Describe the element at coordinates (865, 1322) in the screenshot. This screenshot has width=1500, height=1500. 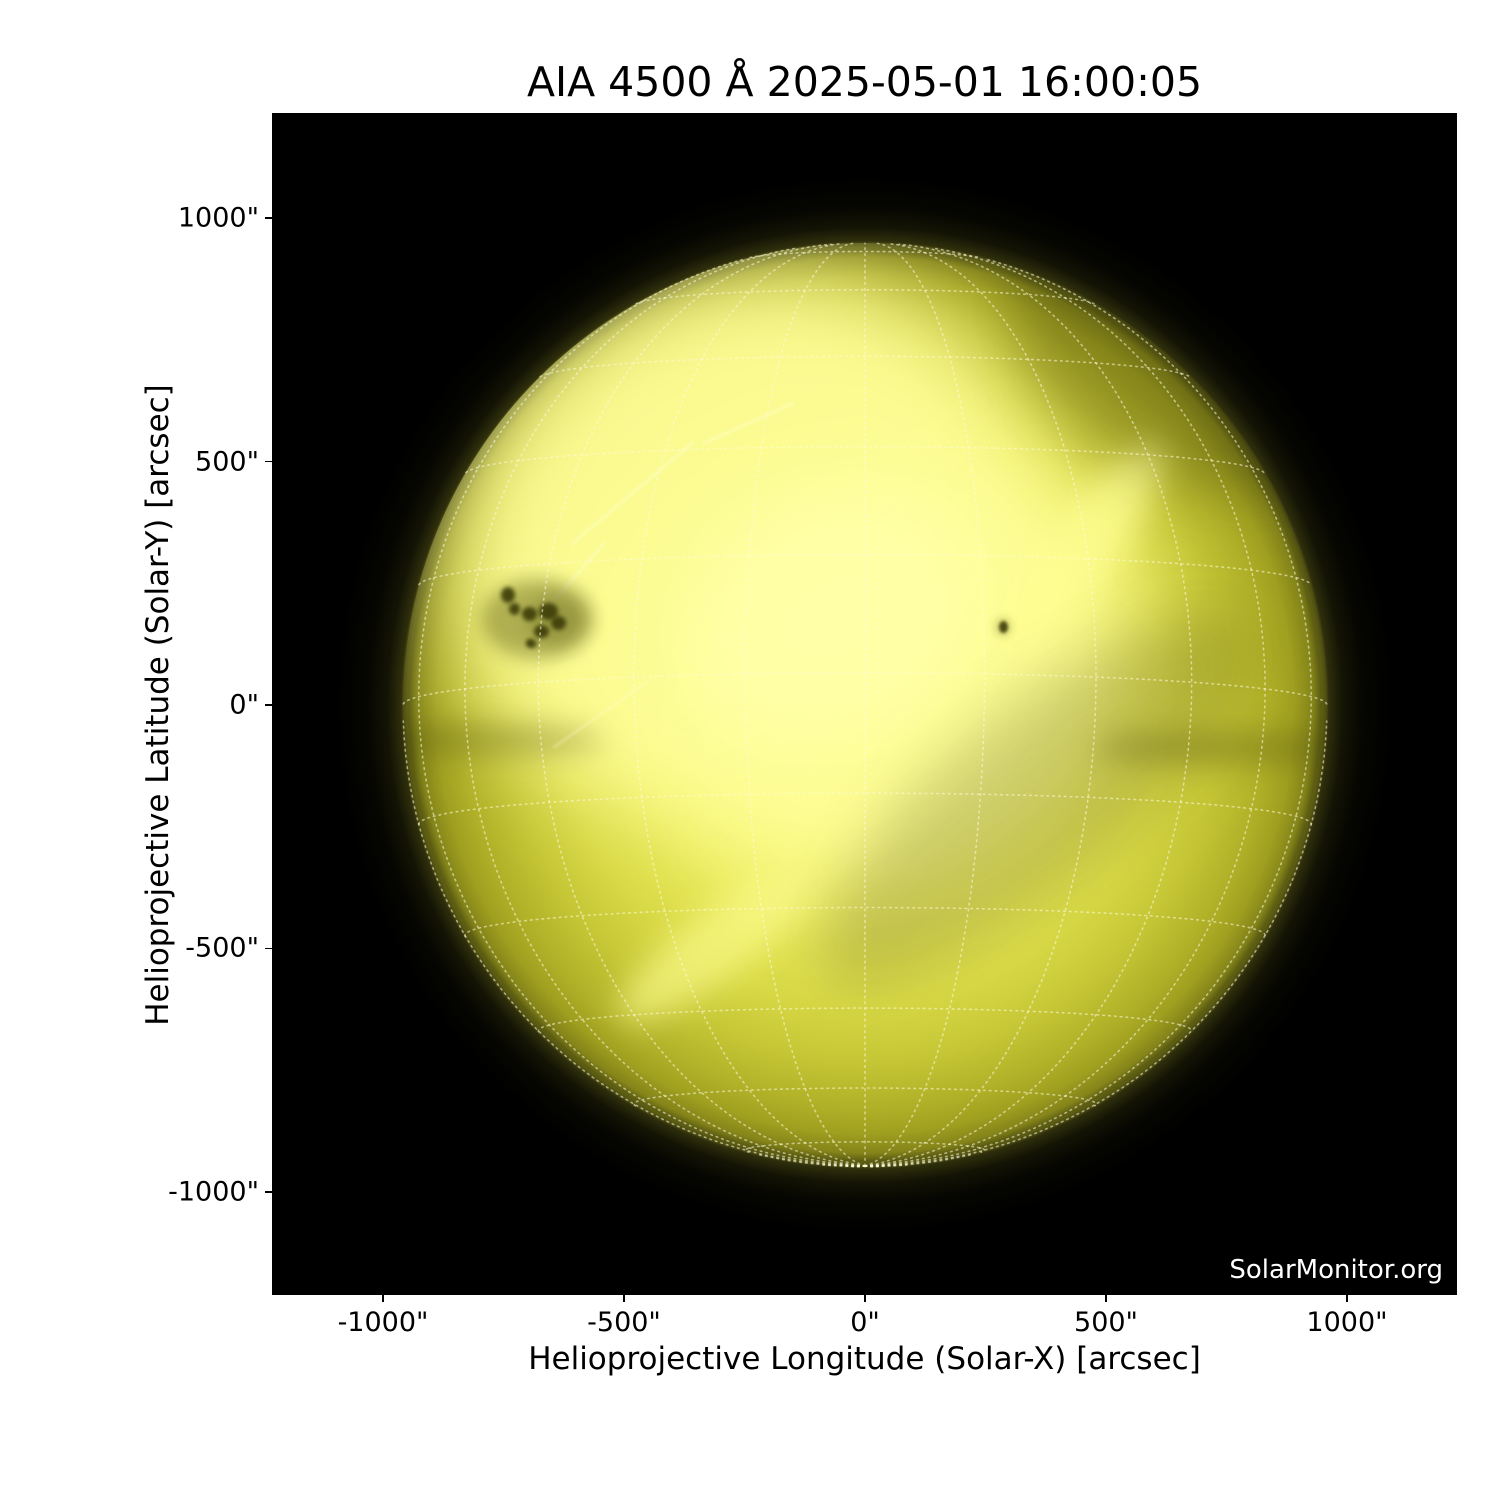
I see `x-tick-label: 0"` at that location.